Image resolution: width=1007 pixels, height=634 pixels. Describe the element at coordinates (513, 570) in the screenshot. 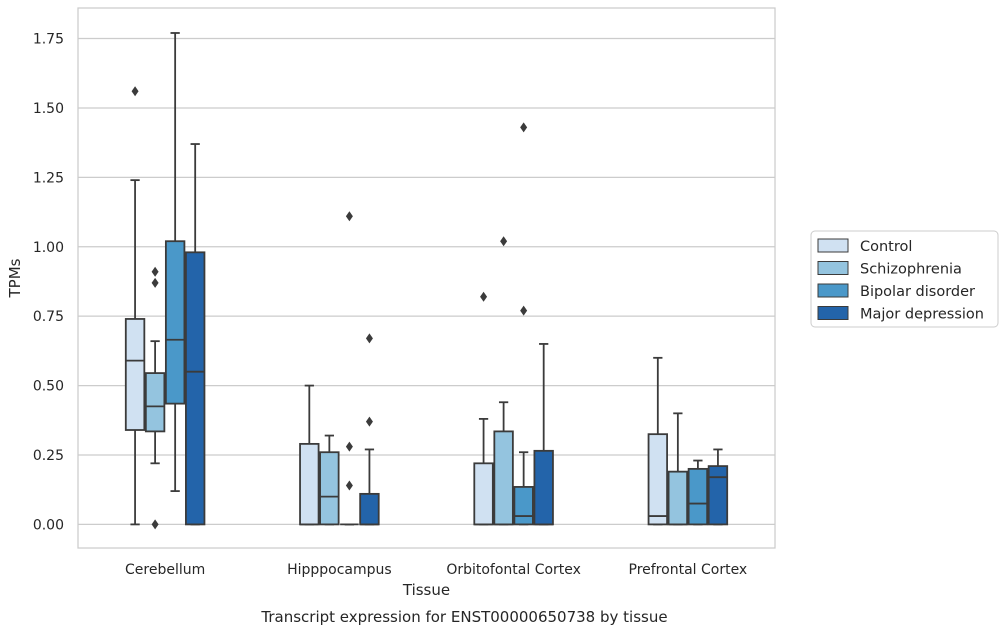

I see `x-tick-label: Orbitofontal Cortex` at that location.